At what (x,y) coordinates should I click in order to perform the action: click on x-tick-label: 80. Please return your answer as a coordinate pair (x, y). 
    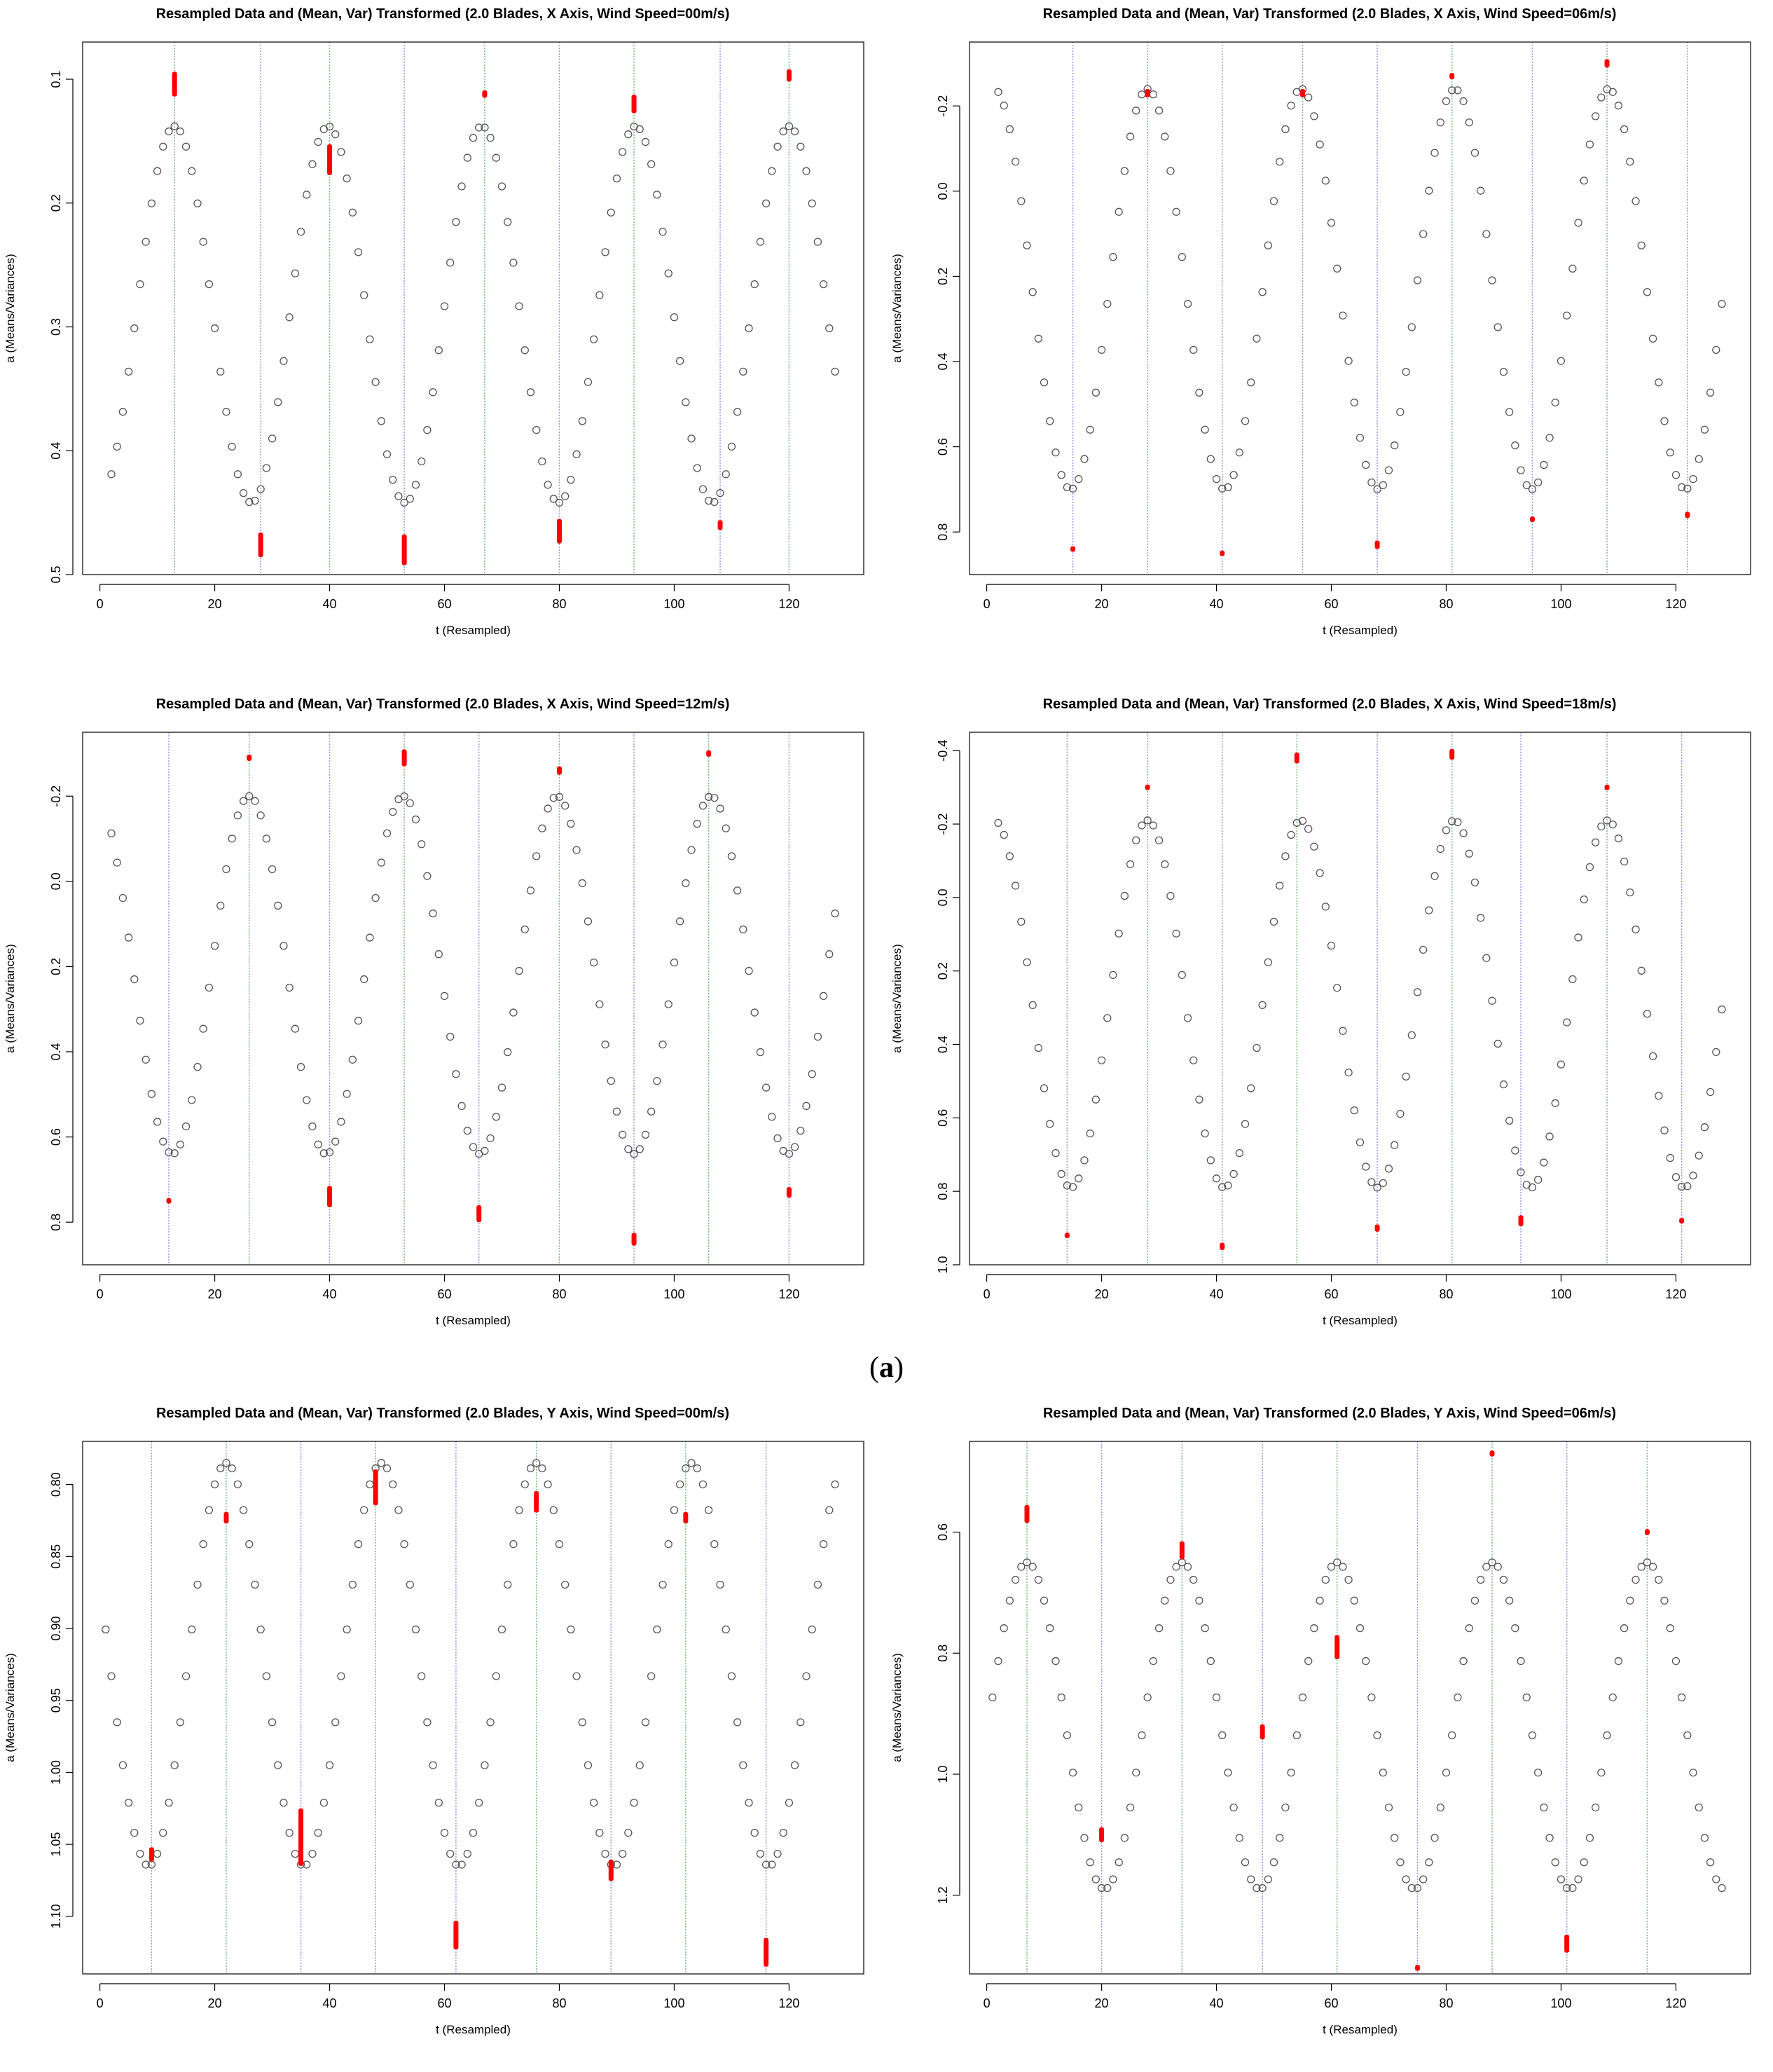
    Looking at the image, I should click on (1446, 2003).